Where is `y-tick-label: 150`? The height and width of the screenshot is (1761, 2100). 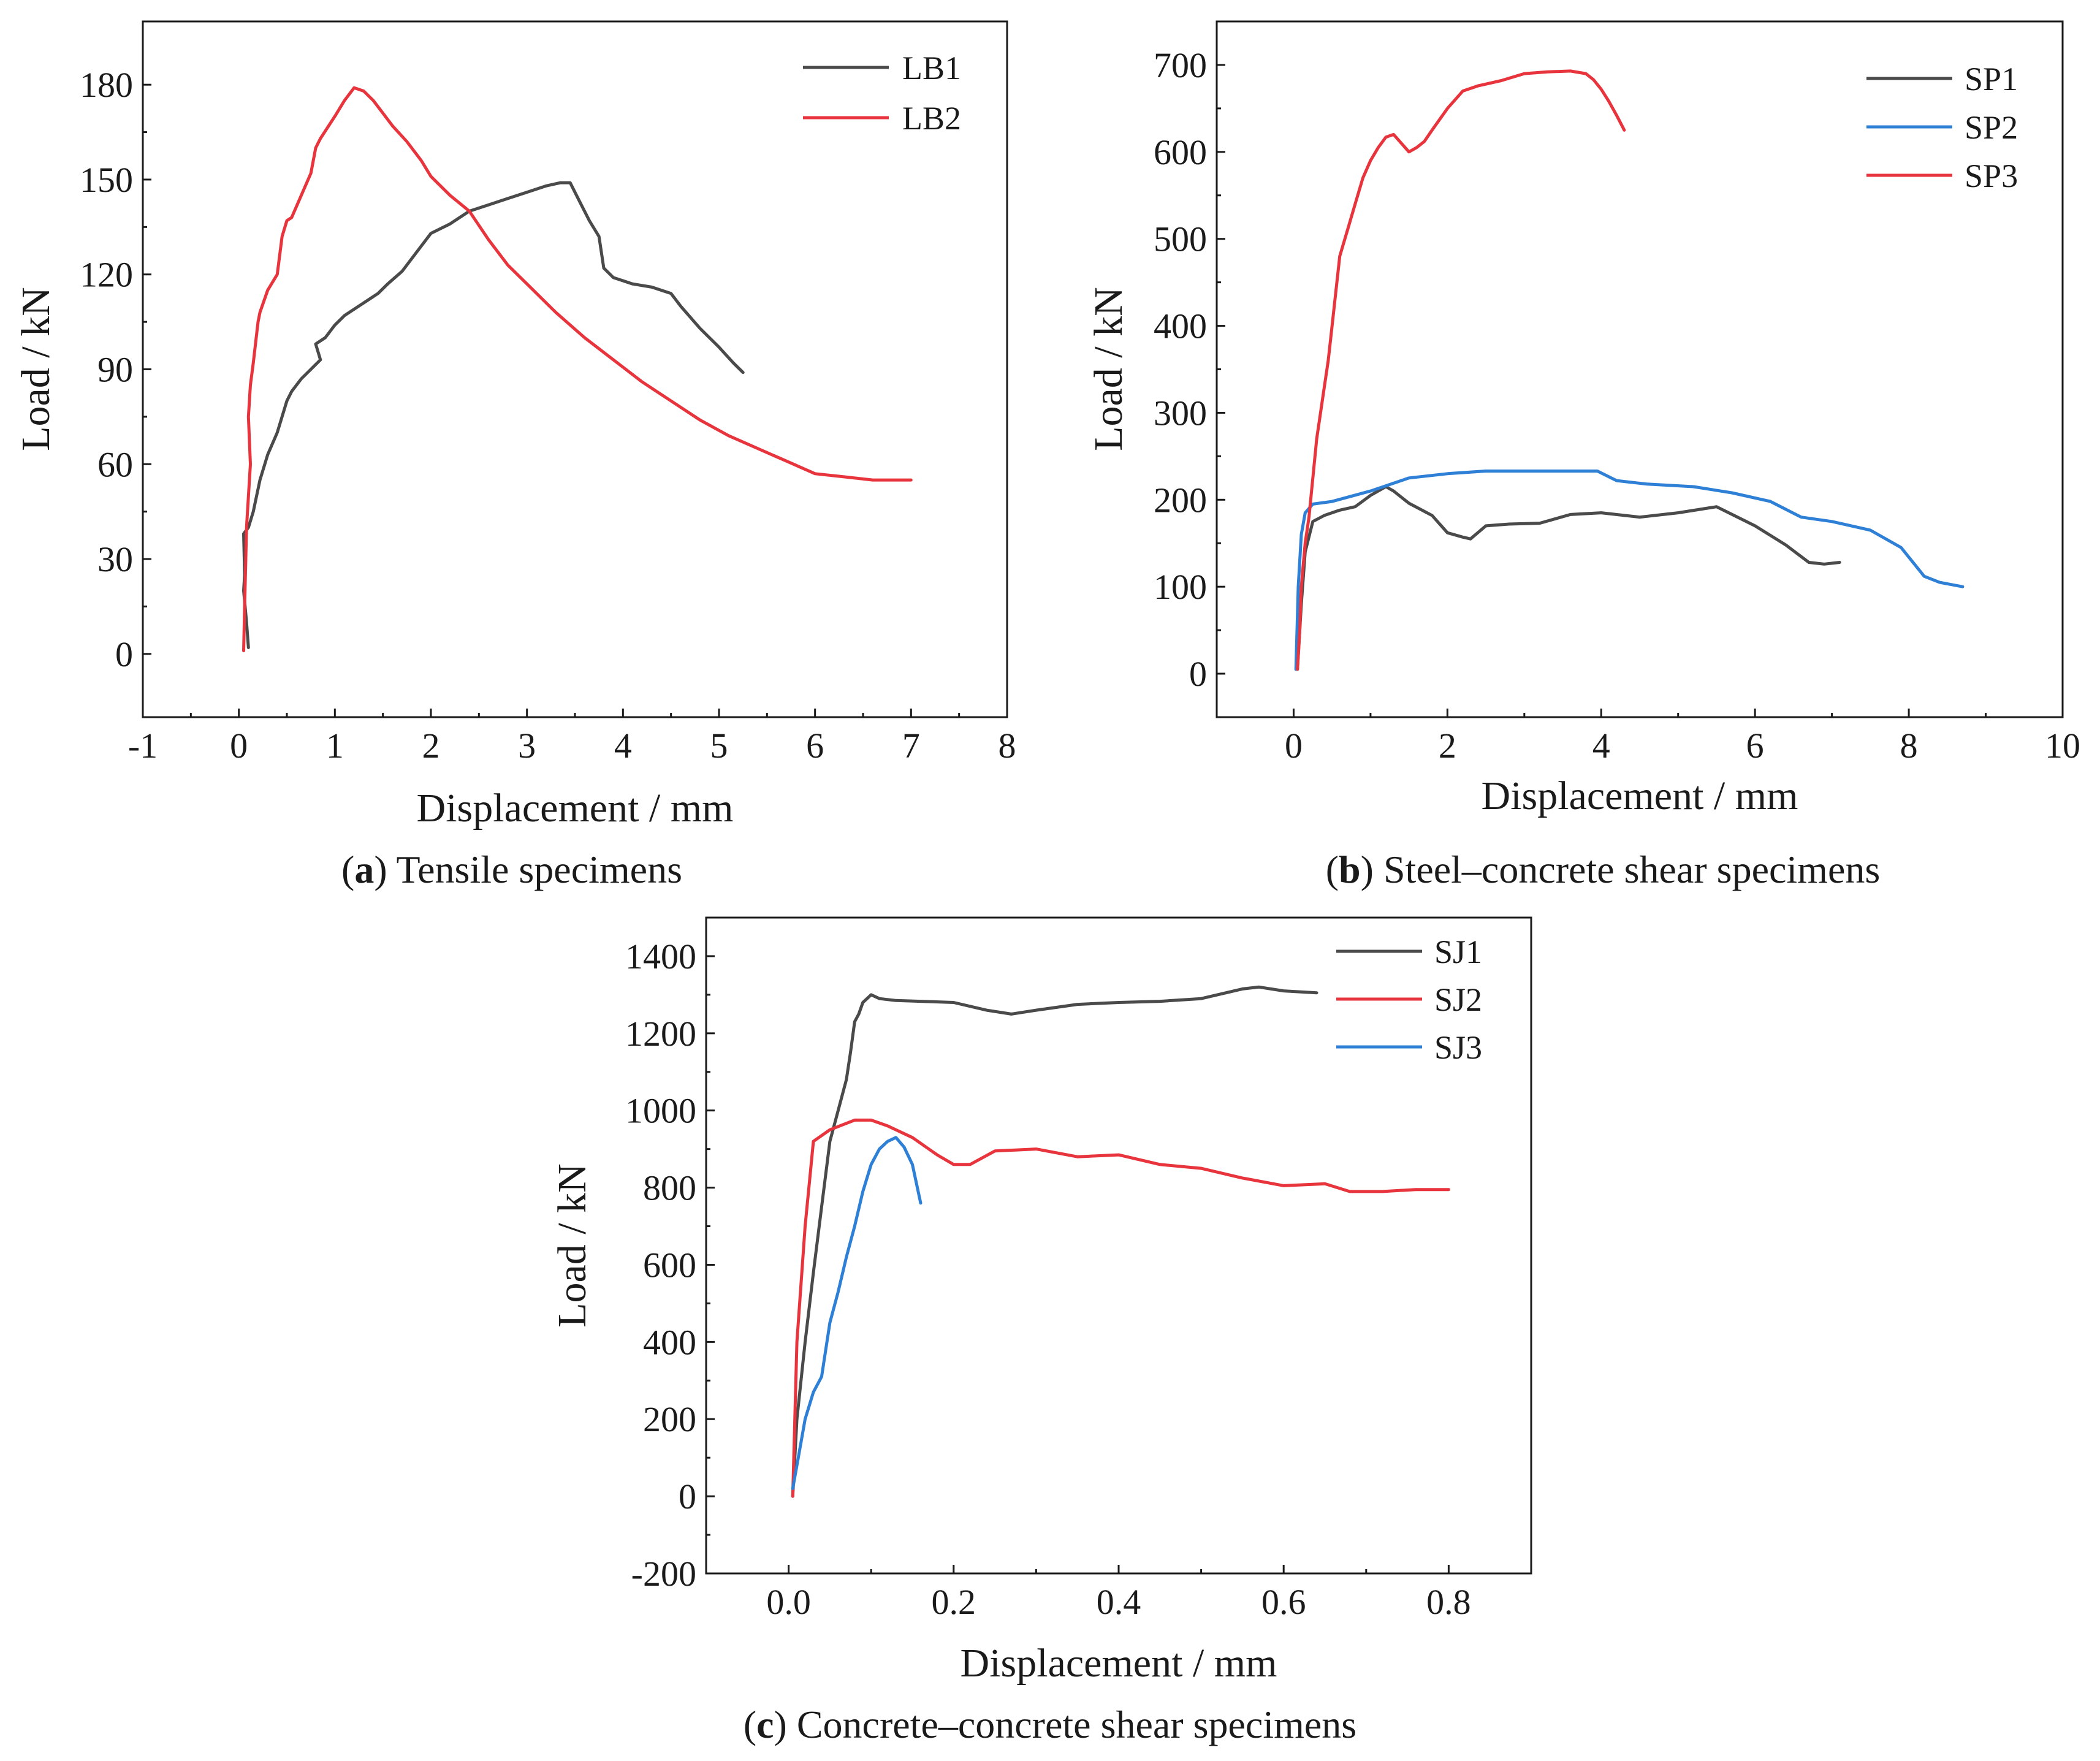
y-tick-label: 150 is located at coordinates (106, 180).